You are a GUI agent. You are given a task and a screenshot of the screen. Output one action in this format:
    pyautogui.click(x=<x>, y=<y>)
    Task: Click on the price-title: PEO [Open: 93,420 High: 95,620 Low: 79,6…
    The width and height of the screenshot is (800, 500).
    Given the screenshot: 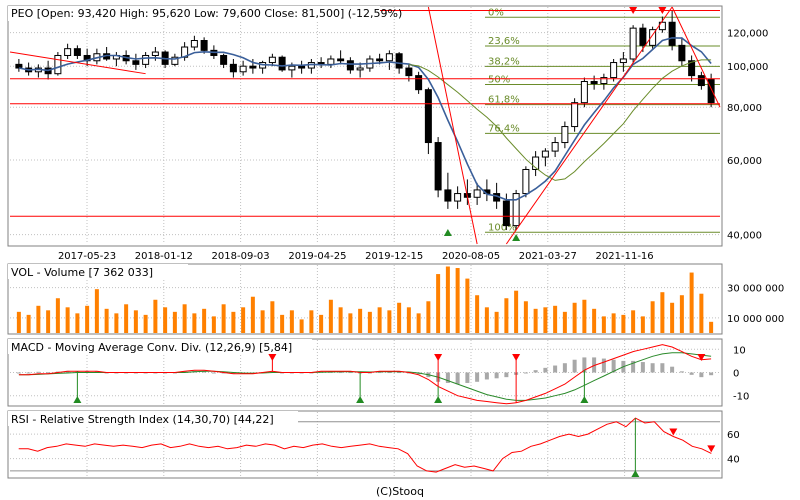 What is the action you would take?
    pyautogui.click(x=206, y=13)
    